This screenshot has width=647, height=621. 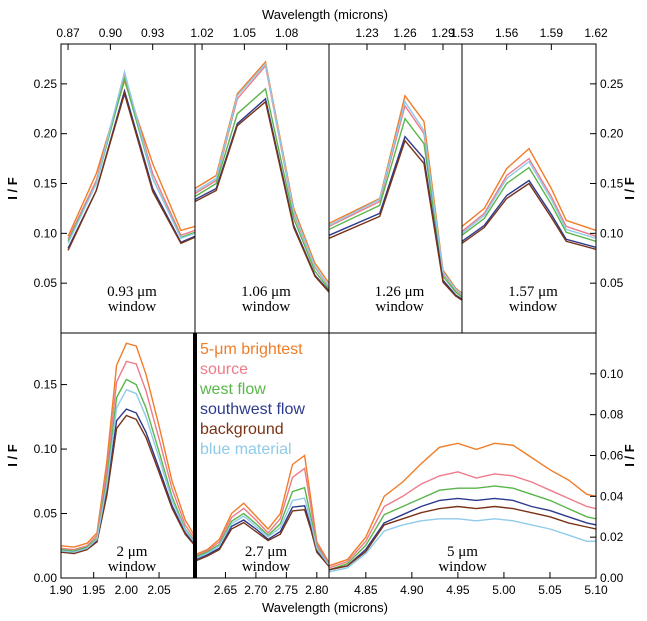 What do you see at coordinates (366, 590) in the screenshot?
I see `x-tick-label: 4.85` at bounding box center [366, 590].